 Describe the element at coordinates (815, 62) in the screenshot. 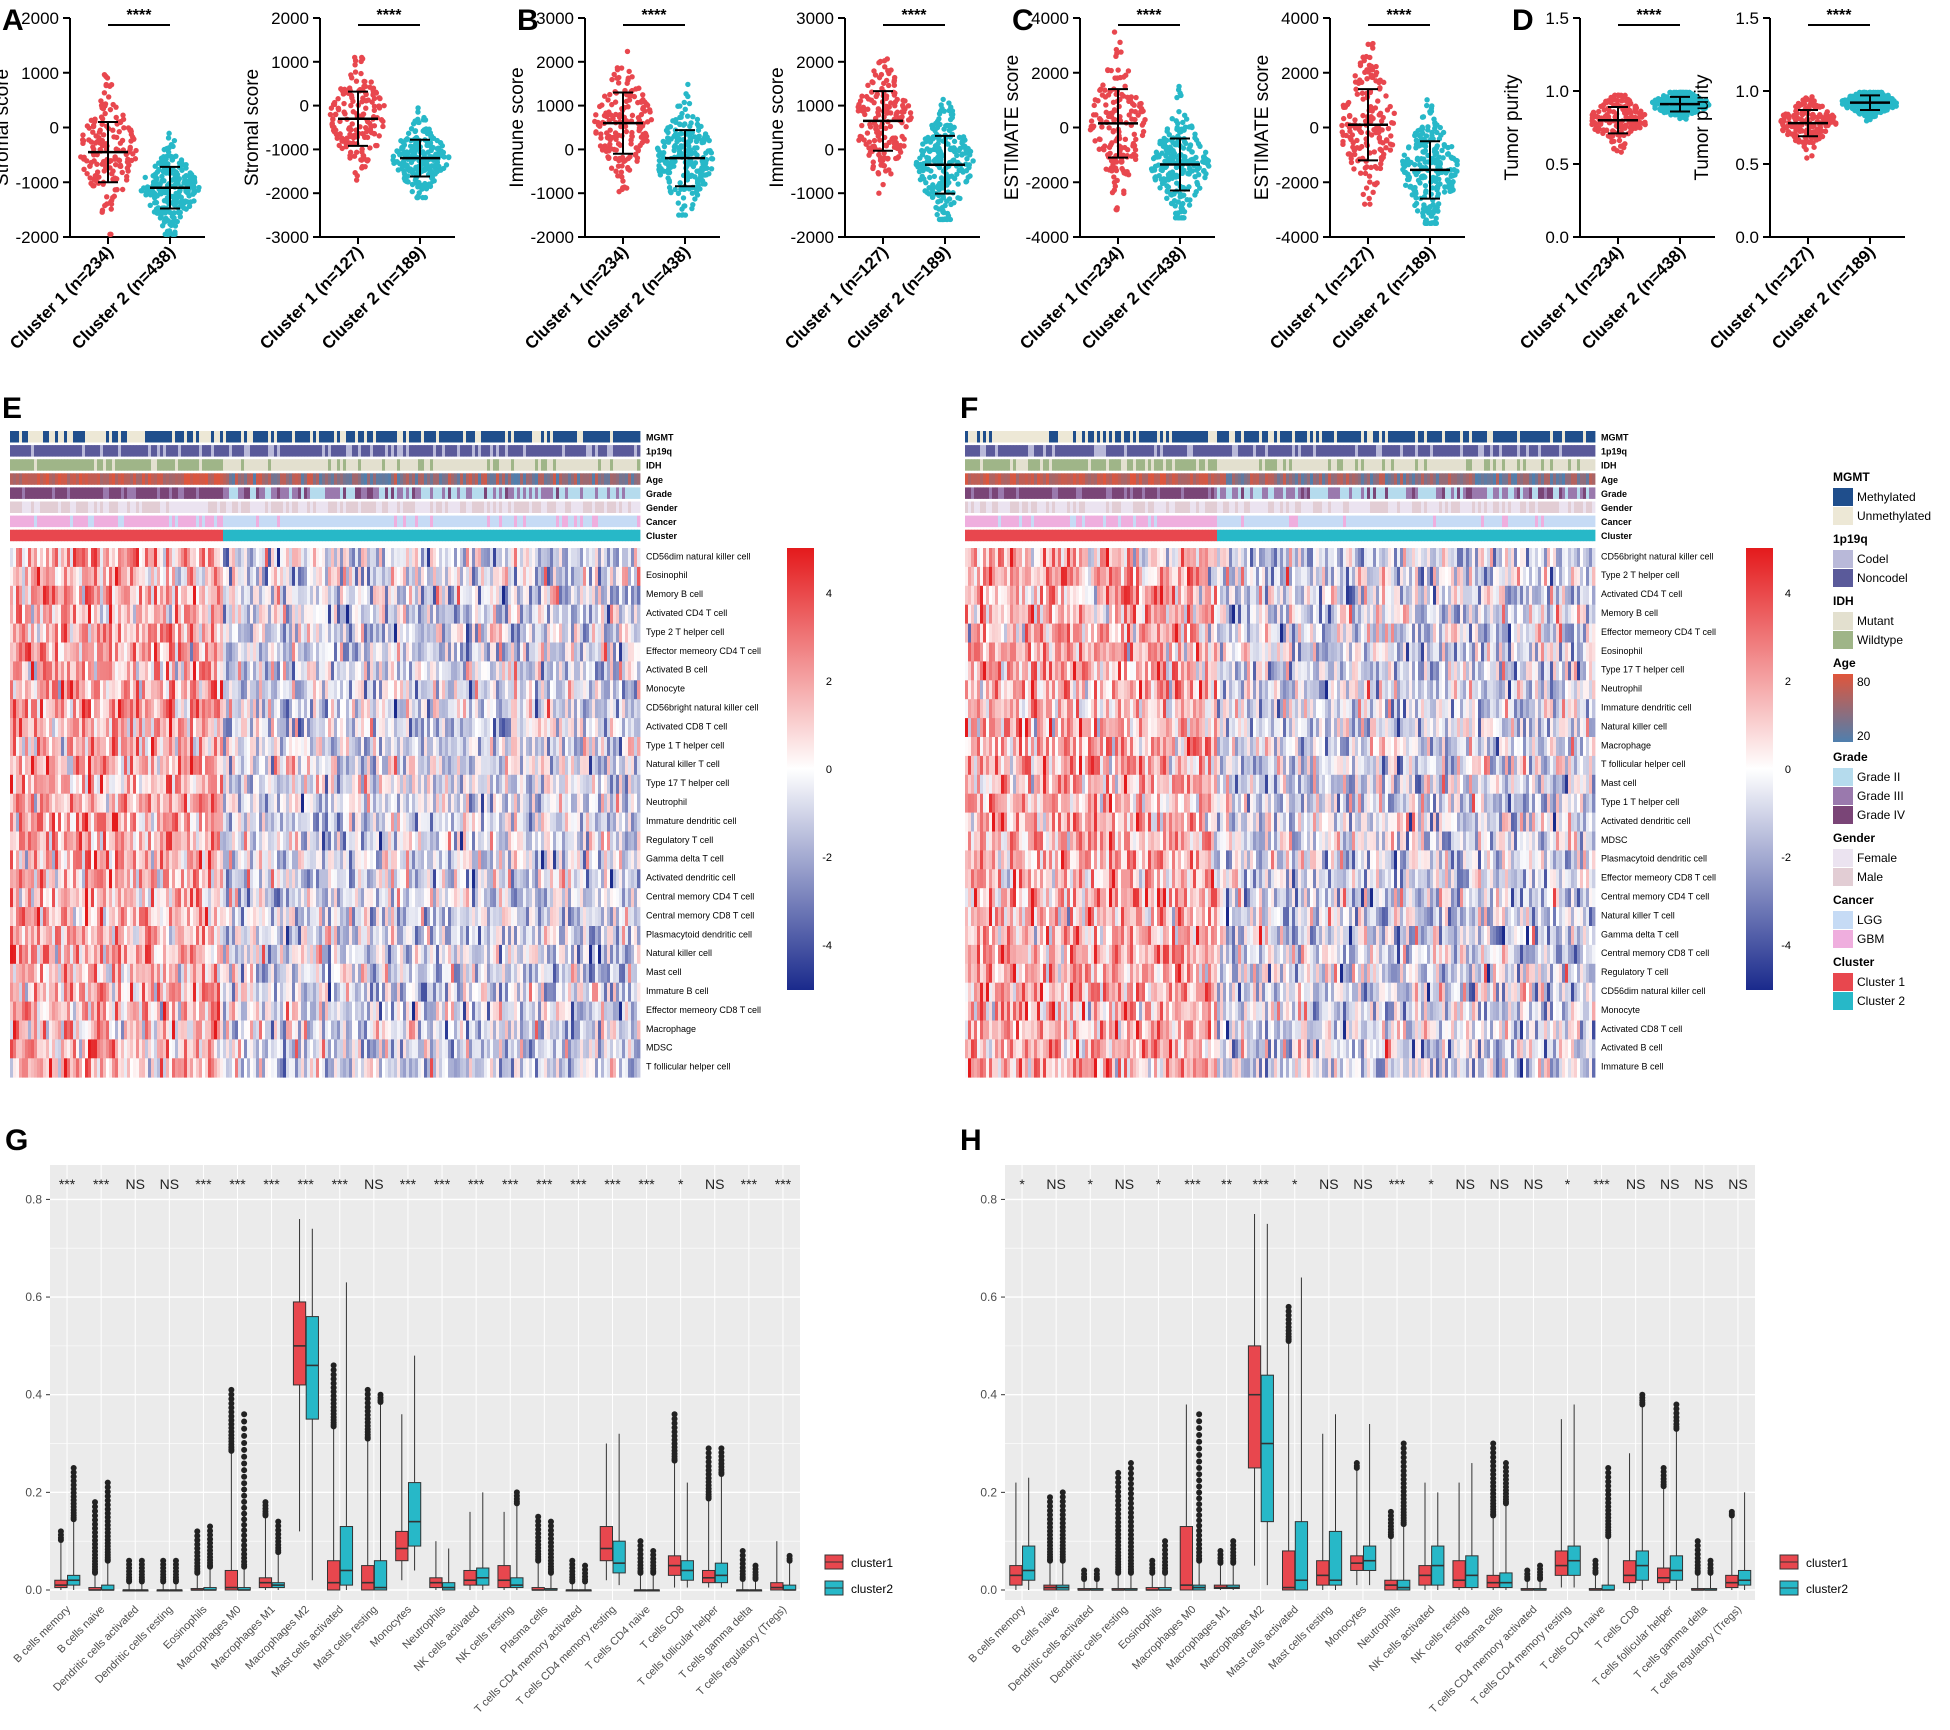

I see `y-tick-label: 2000` at that location.